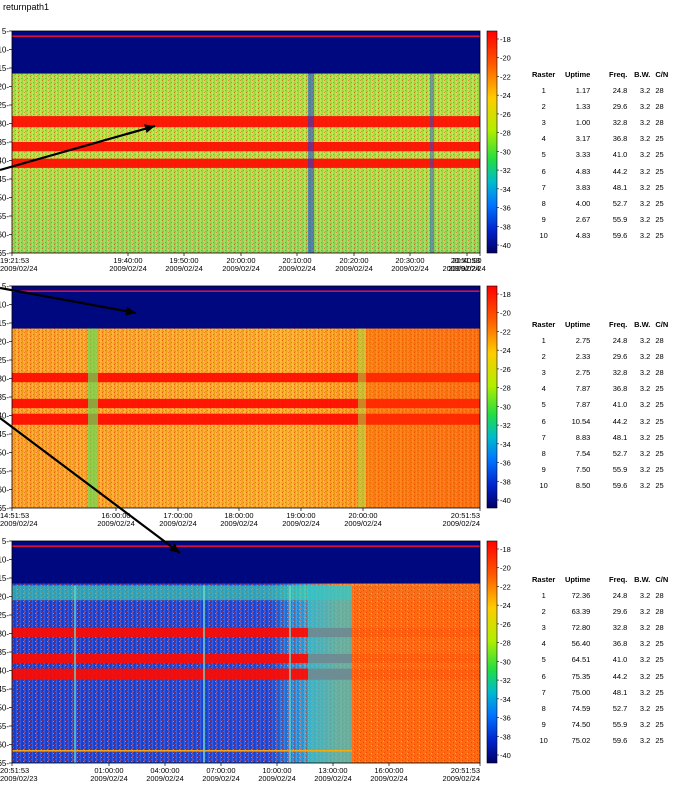 The width and height of the screenshot is (682, 789). Describe the element at coordinates (583, 220) in the screenshot. I see `table-cell: 2.67` at that location.